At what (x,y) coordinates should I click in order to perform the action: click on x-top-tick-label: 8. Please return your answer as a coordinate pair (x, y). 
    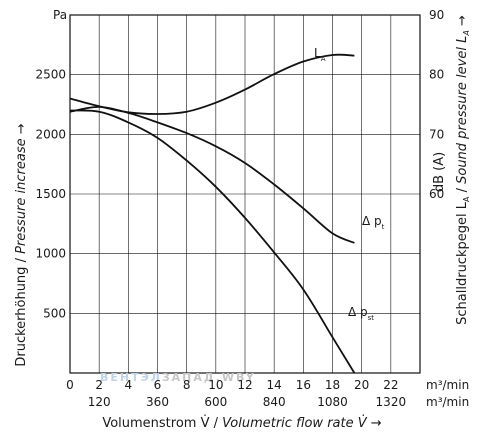
    Looking at the image, I should click on (187, 385).